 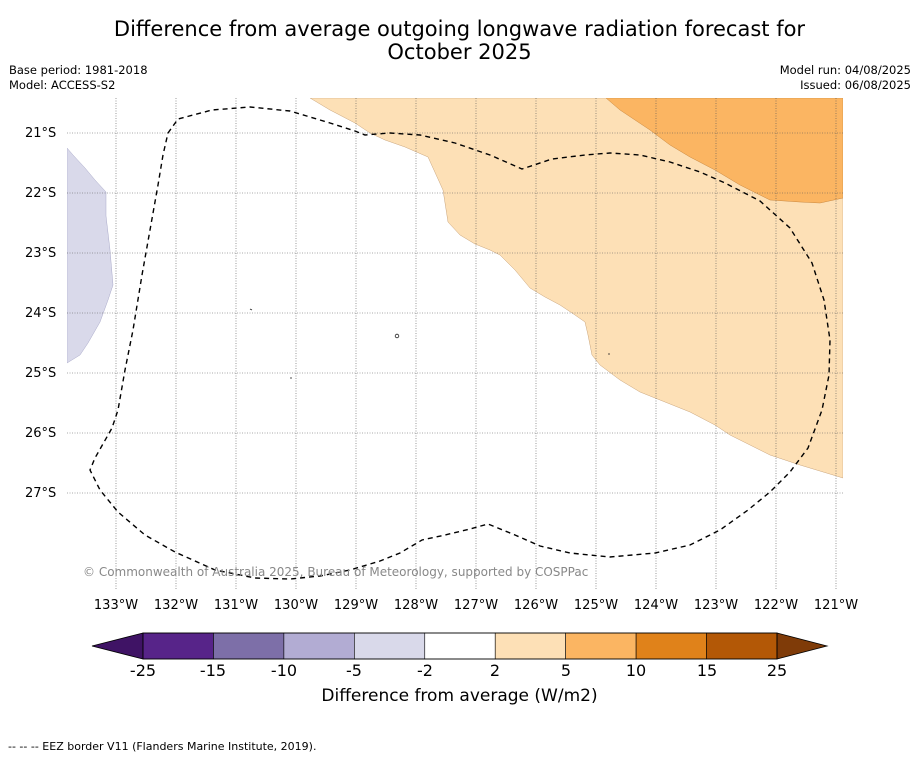 I want to click on lon-label: 121°W, so click(x=836, y=605).